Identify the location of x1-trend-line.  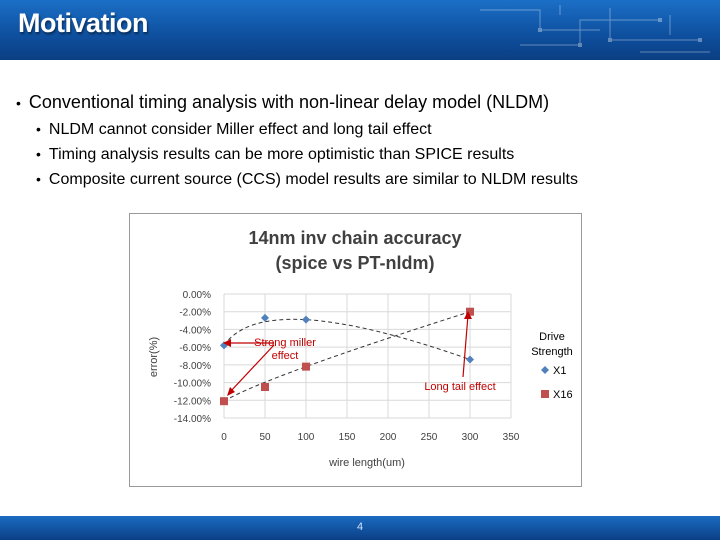
(347, 339).